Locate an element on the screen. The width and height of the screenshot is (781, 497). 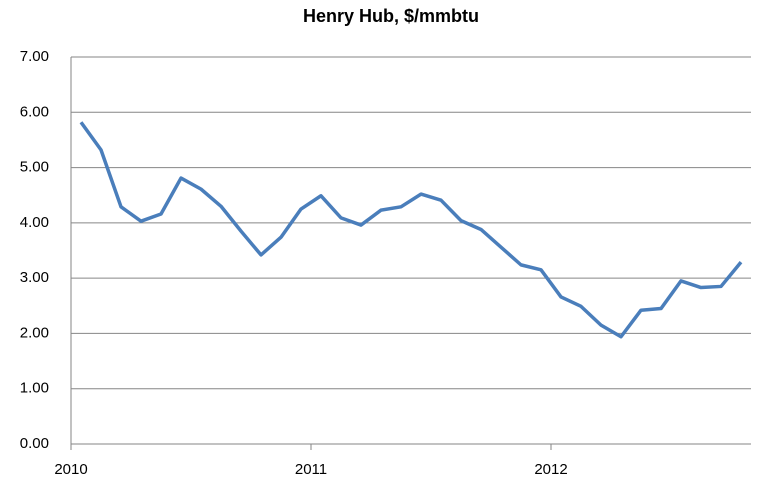
y-tick-label: 1.00 is located at coordinates (34, 388).